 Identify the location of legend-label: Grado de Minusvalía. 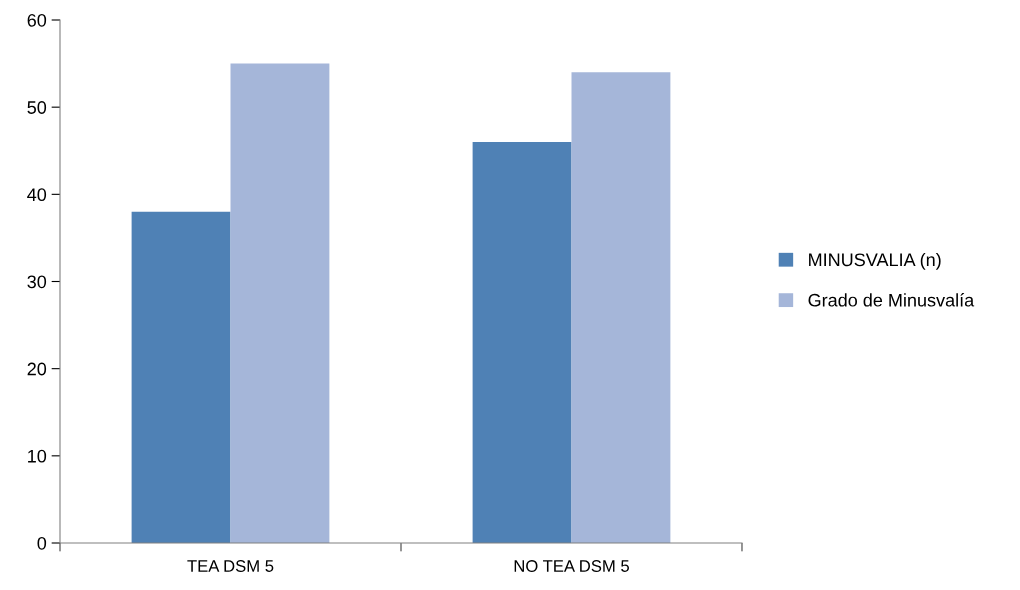
(891, 300).